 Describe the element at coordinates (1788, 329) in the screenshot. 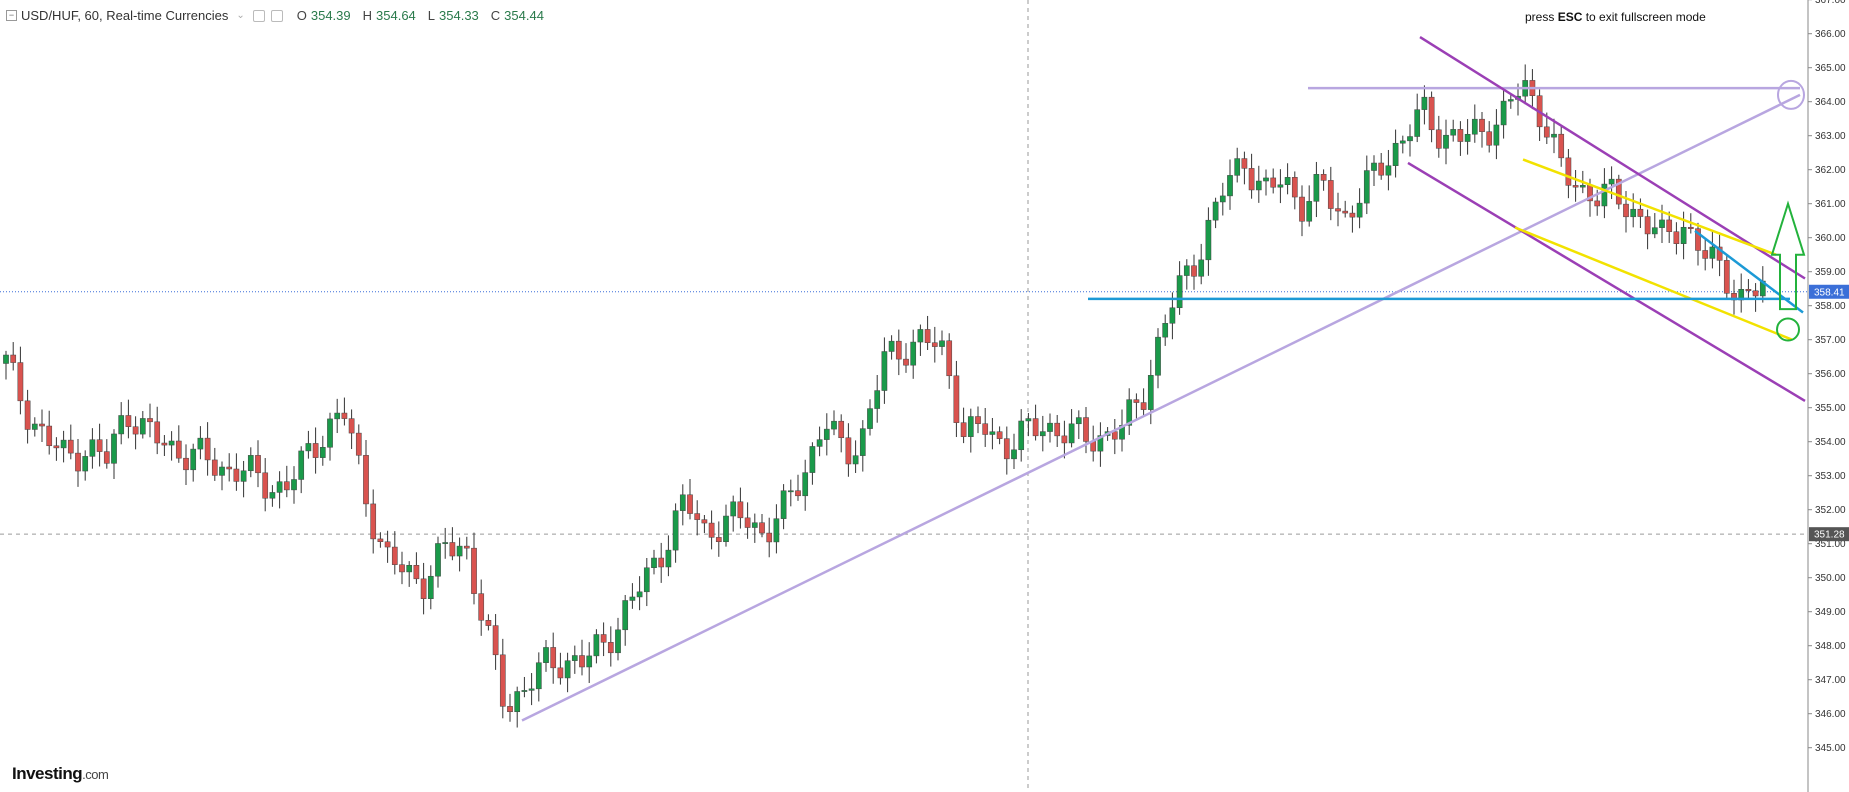

I see `green-circle` at that location.